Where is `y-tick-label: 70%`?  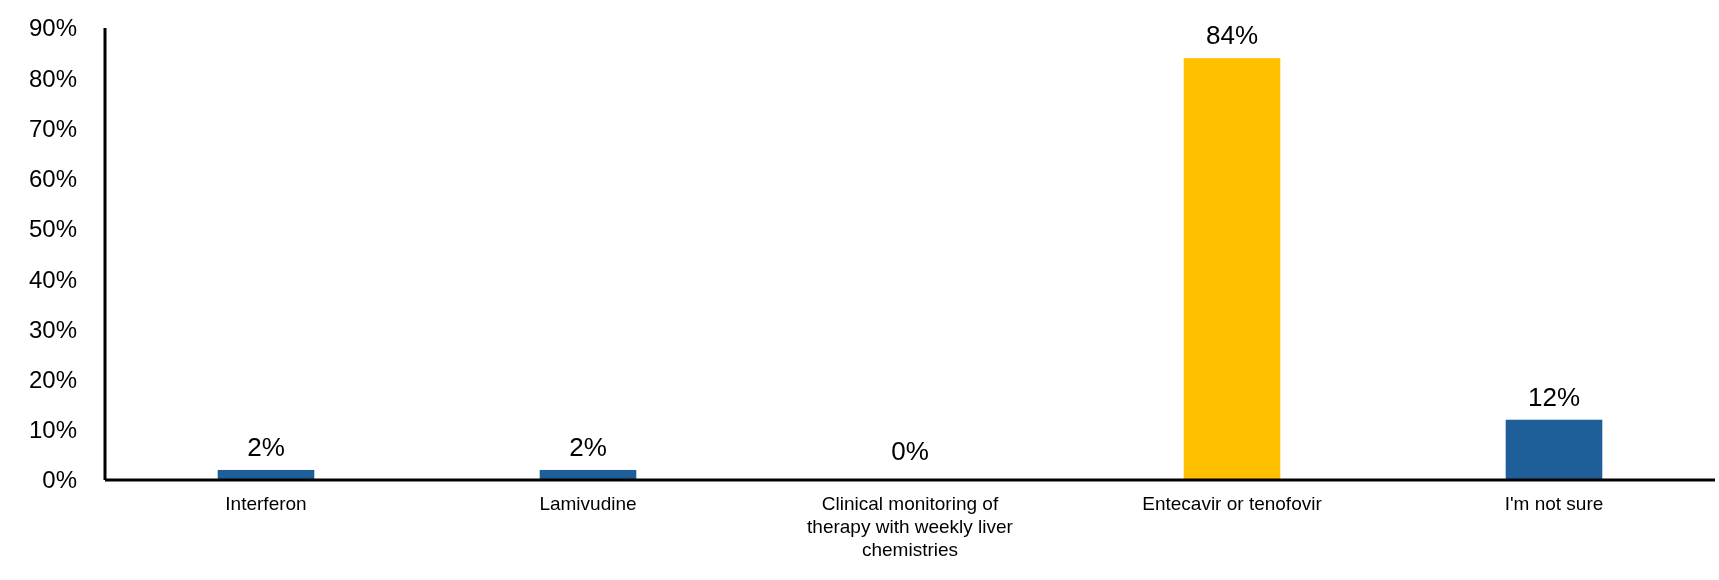 y-tick-label: 70% is located at coordinates (52, 128).